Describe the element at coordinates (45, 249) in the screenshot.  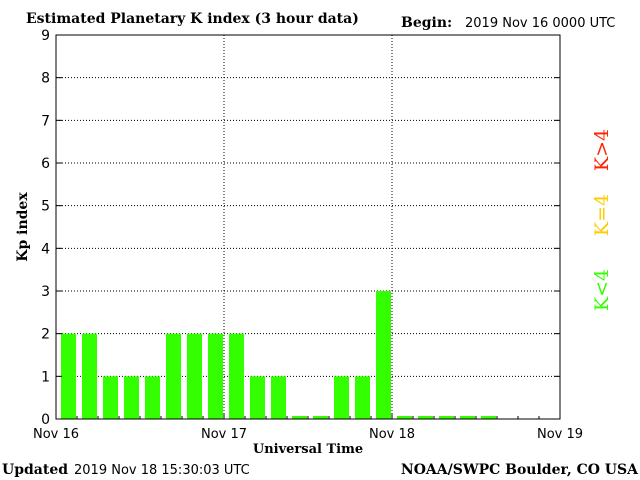
I see `y-tick-label: 4` at that location.